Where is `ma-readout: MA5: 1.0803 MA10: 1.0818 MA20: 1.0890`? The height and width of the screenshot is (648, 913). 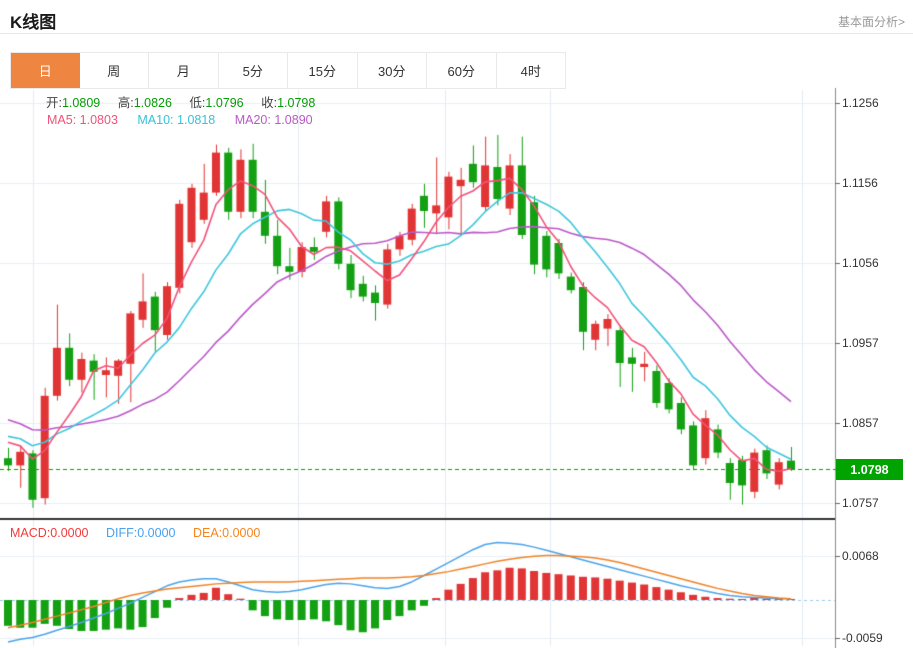
ma-readout: MA5: 1.0803 MA10: 1.0818 MA20: 1.0890 is located at coordinates (180, 120).